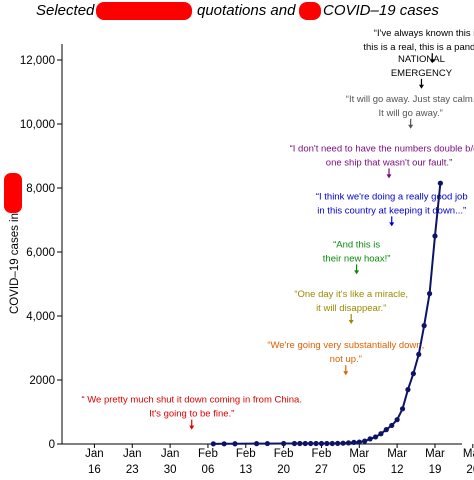 This screenshot has width=474, height=480. What do you see at coordinates (237, 11) in the screenshot?
I see `chart-title: Selected quotations and COVID–19 cases` at bounding box center [237, 11].